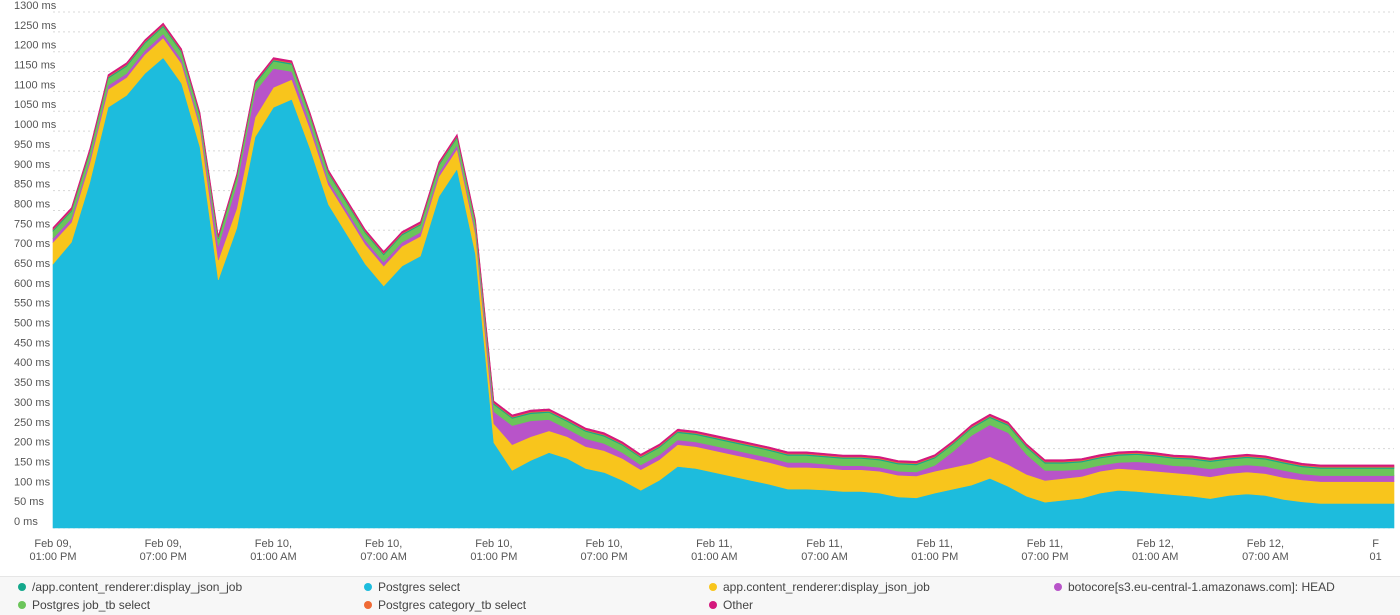 This screenshot has height=615, width=1400. I want to click on legend-label: app.content_renderer:display_json_job, so click(826, 587).